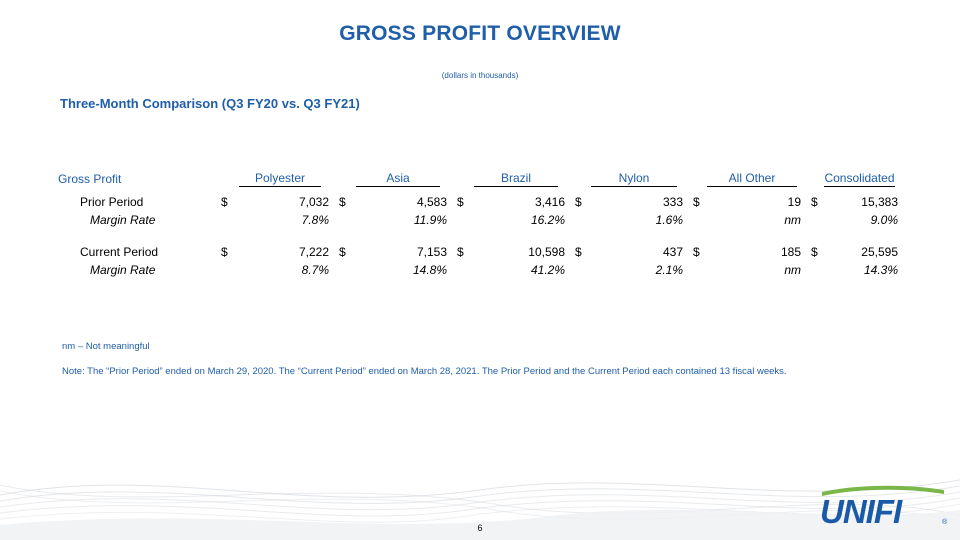 This screenshot has width=960, height=540. Describe the element at coordinates (315, 220) in the screenshot. I see `cell-value: 7.8%` at that location.